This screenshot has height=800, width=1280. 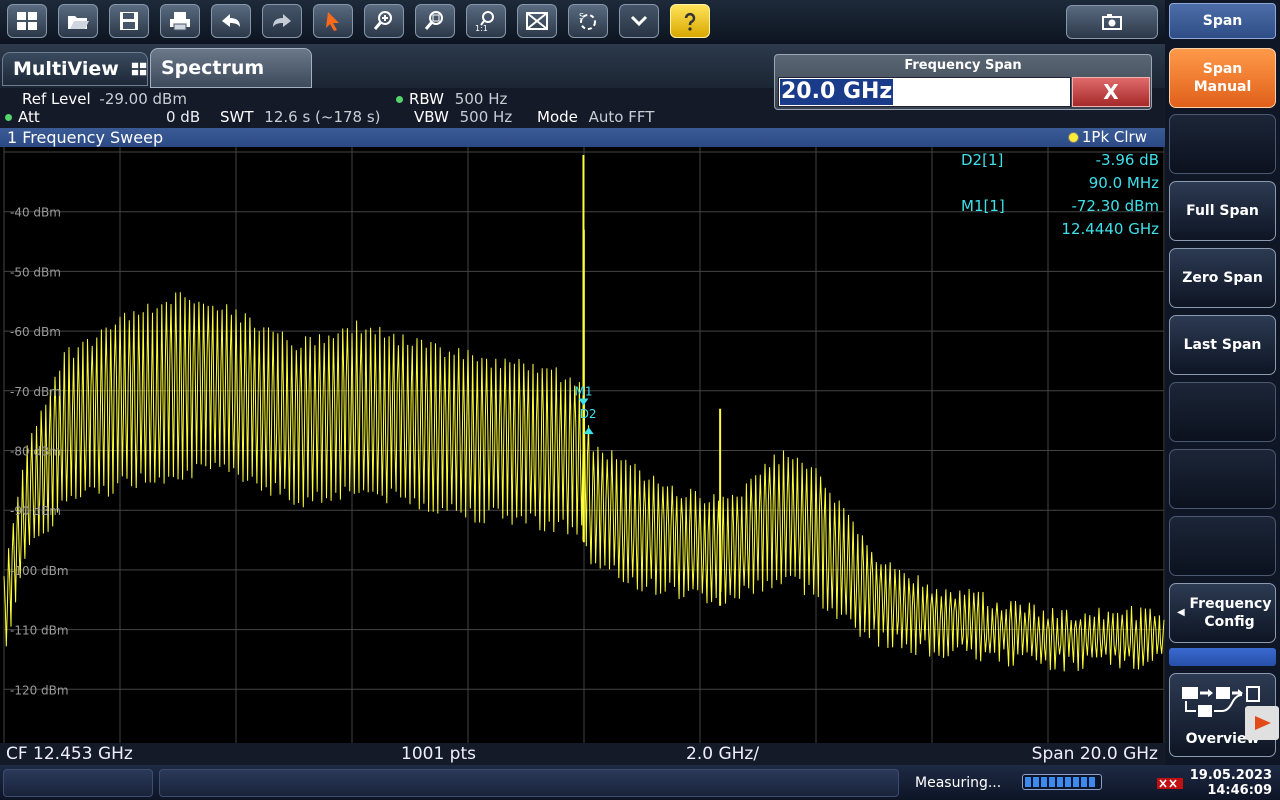 I want to click on frequency-span-dialog: Frequency Span 20.0 GHz X, so click(x=963, y=82).